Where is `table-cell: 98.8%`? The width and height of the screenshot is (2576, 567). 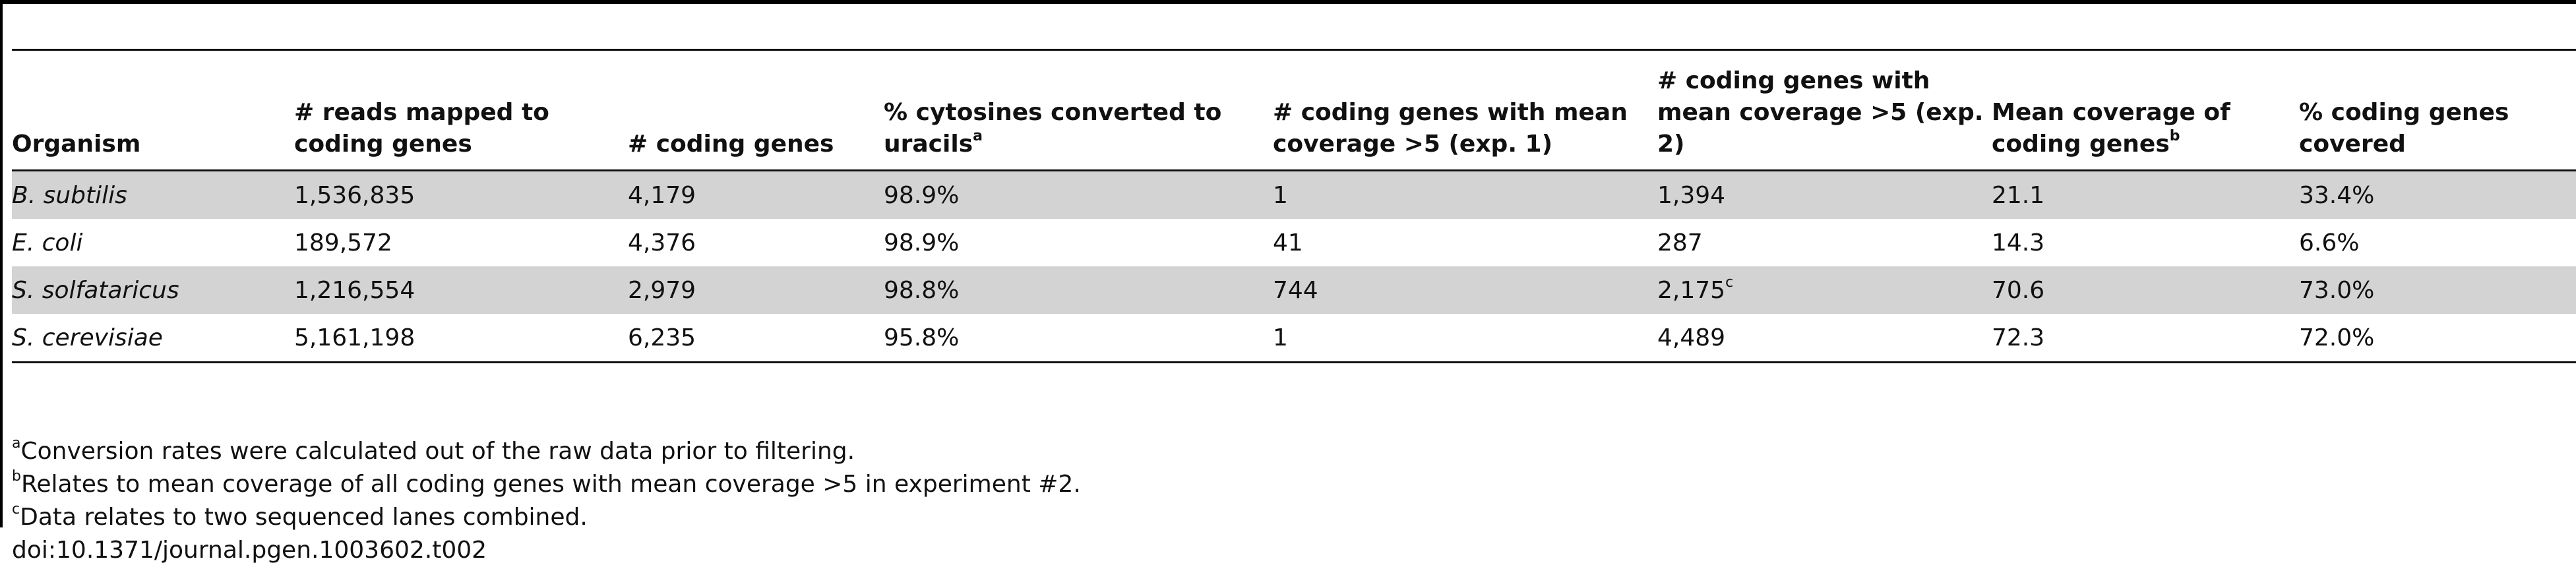 table-cell: 98.8% is located at coordinates (1078, 290).